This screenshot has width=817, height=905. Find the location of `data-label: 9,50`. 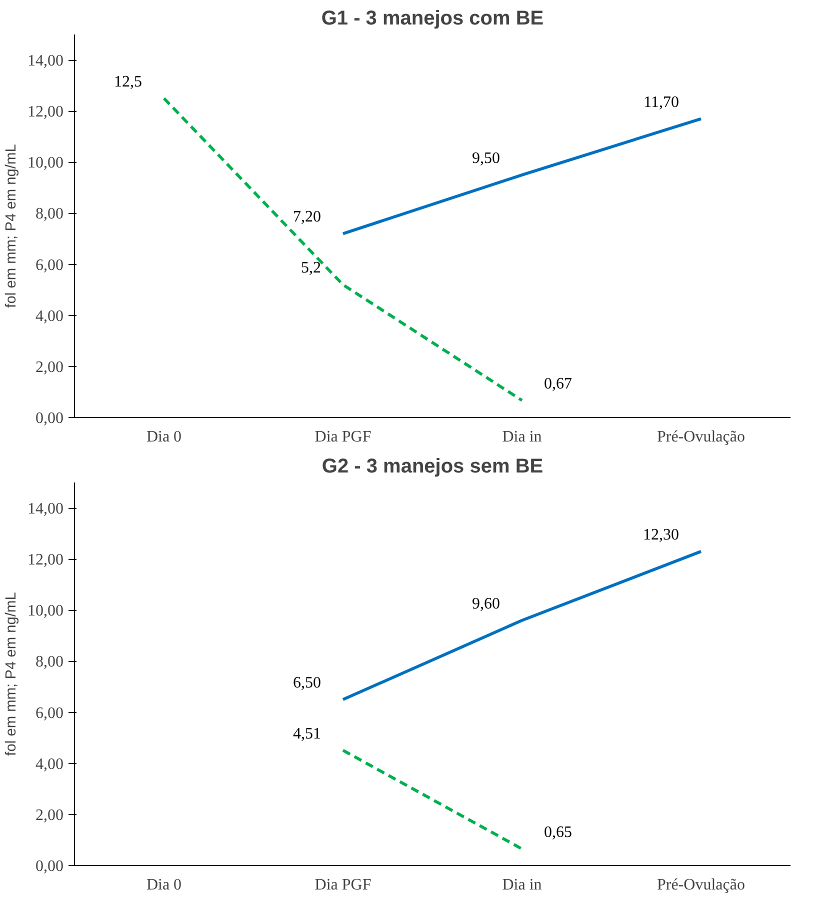

data-label: 9,50 is located at coordinates (486, 158).